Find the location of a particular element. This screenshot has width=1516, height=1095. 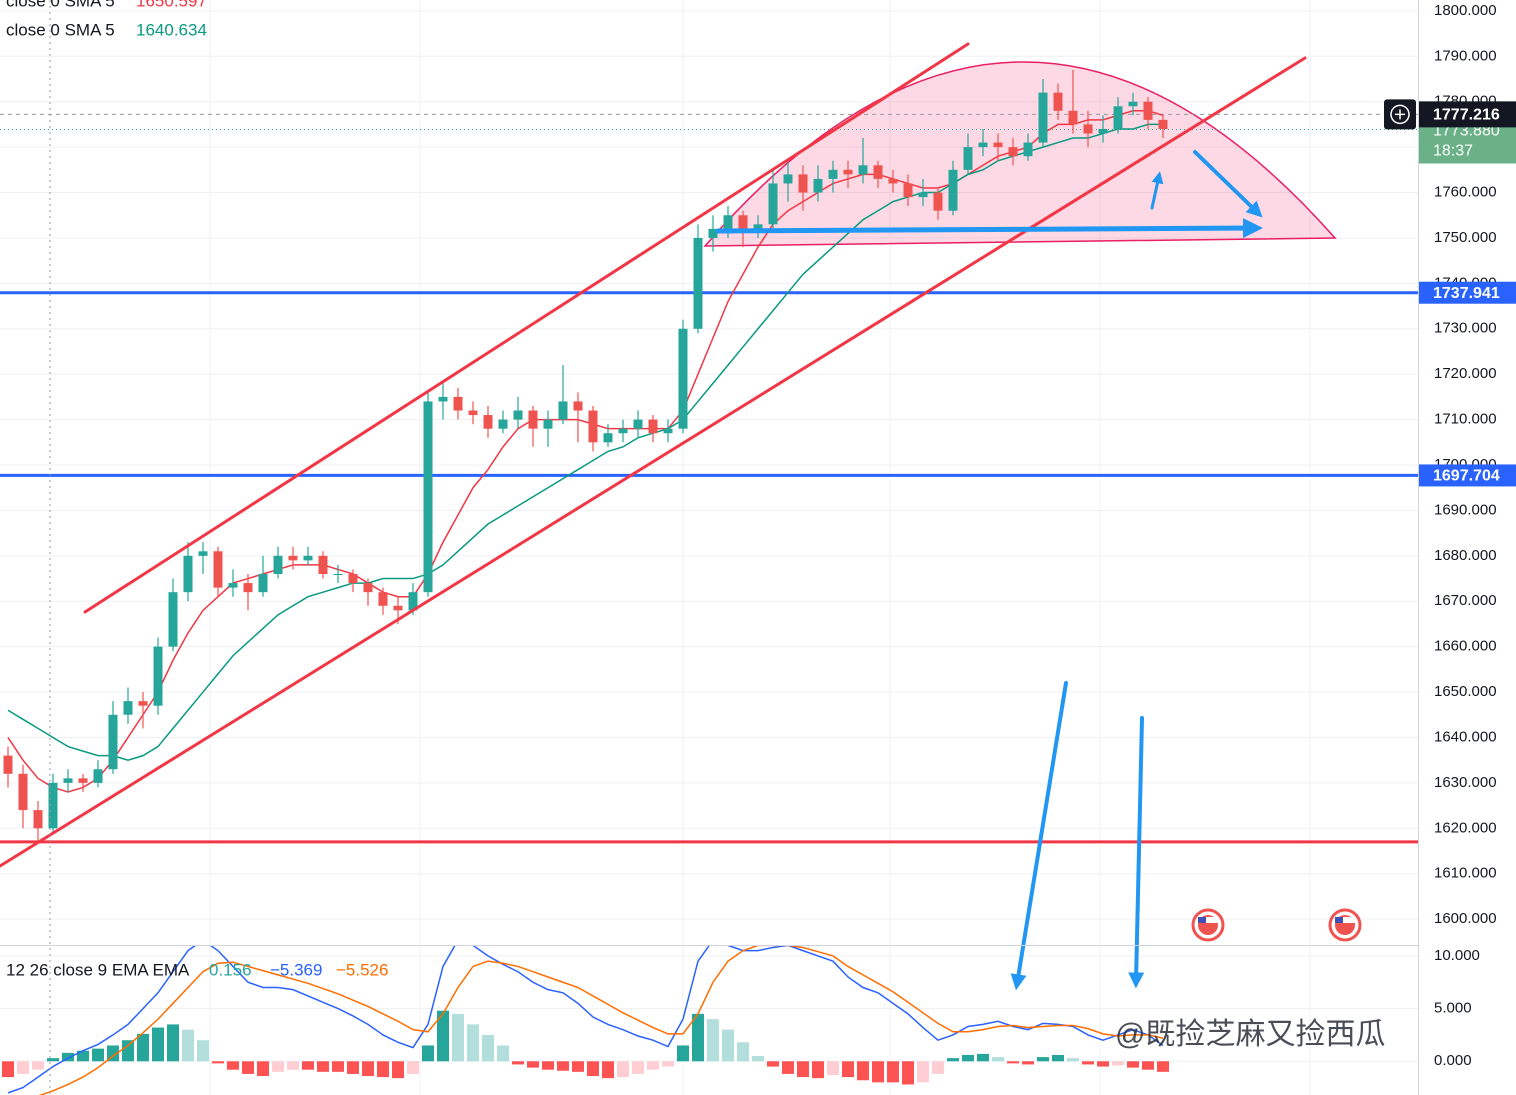

macd-pane is located at coordinates (585, 1020).